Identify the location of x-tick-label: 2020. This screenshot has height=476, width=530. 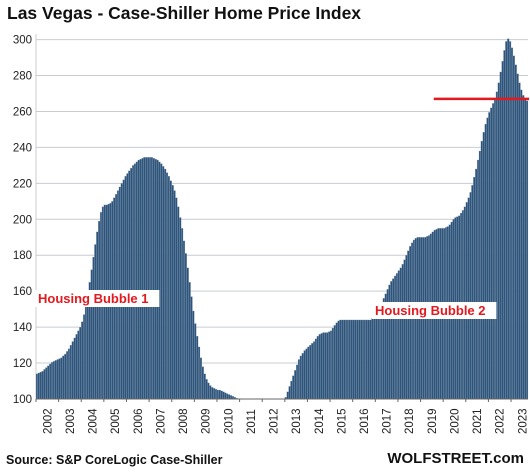
(455, 421).